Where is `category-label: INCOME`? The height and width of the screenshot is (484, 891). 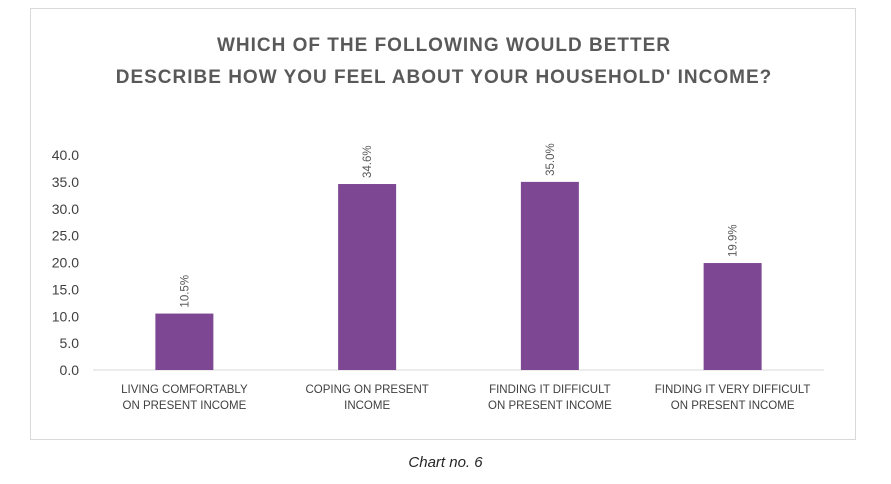 category-label: INCOME is located at coordinates (367, 406).